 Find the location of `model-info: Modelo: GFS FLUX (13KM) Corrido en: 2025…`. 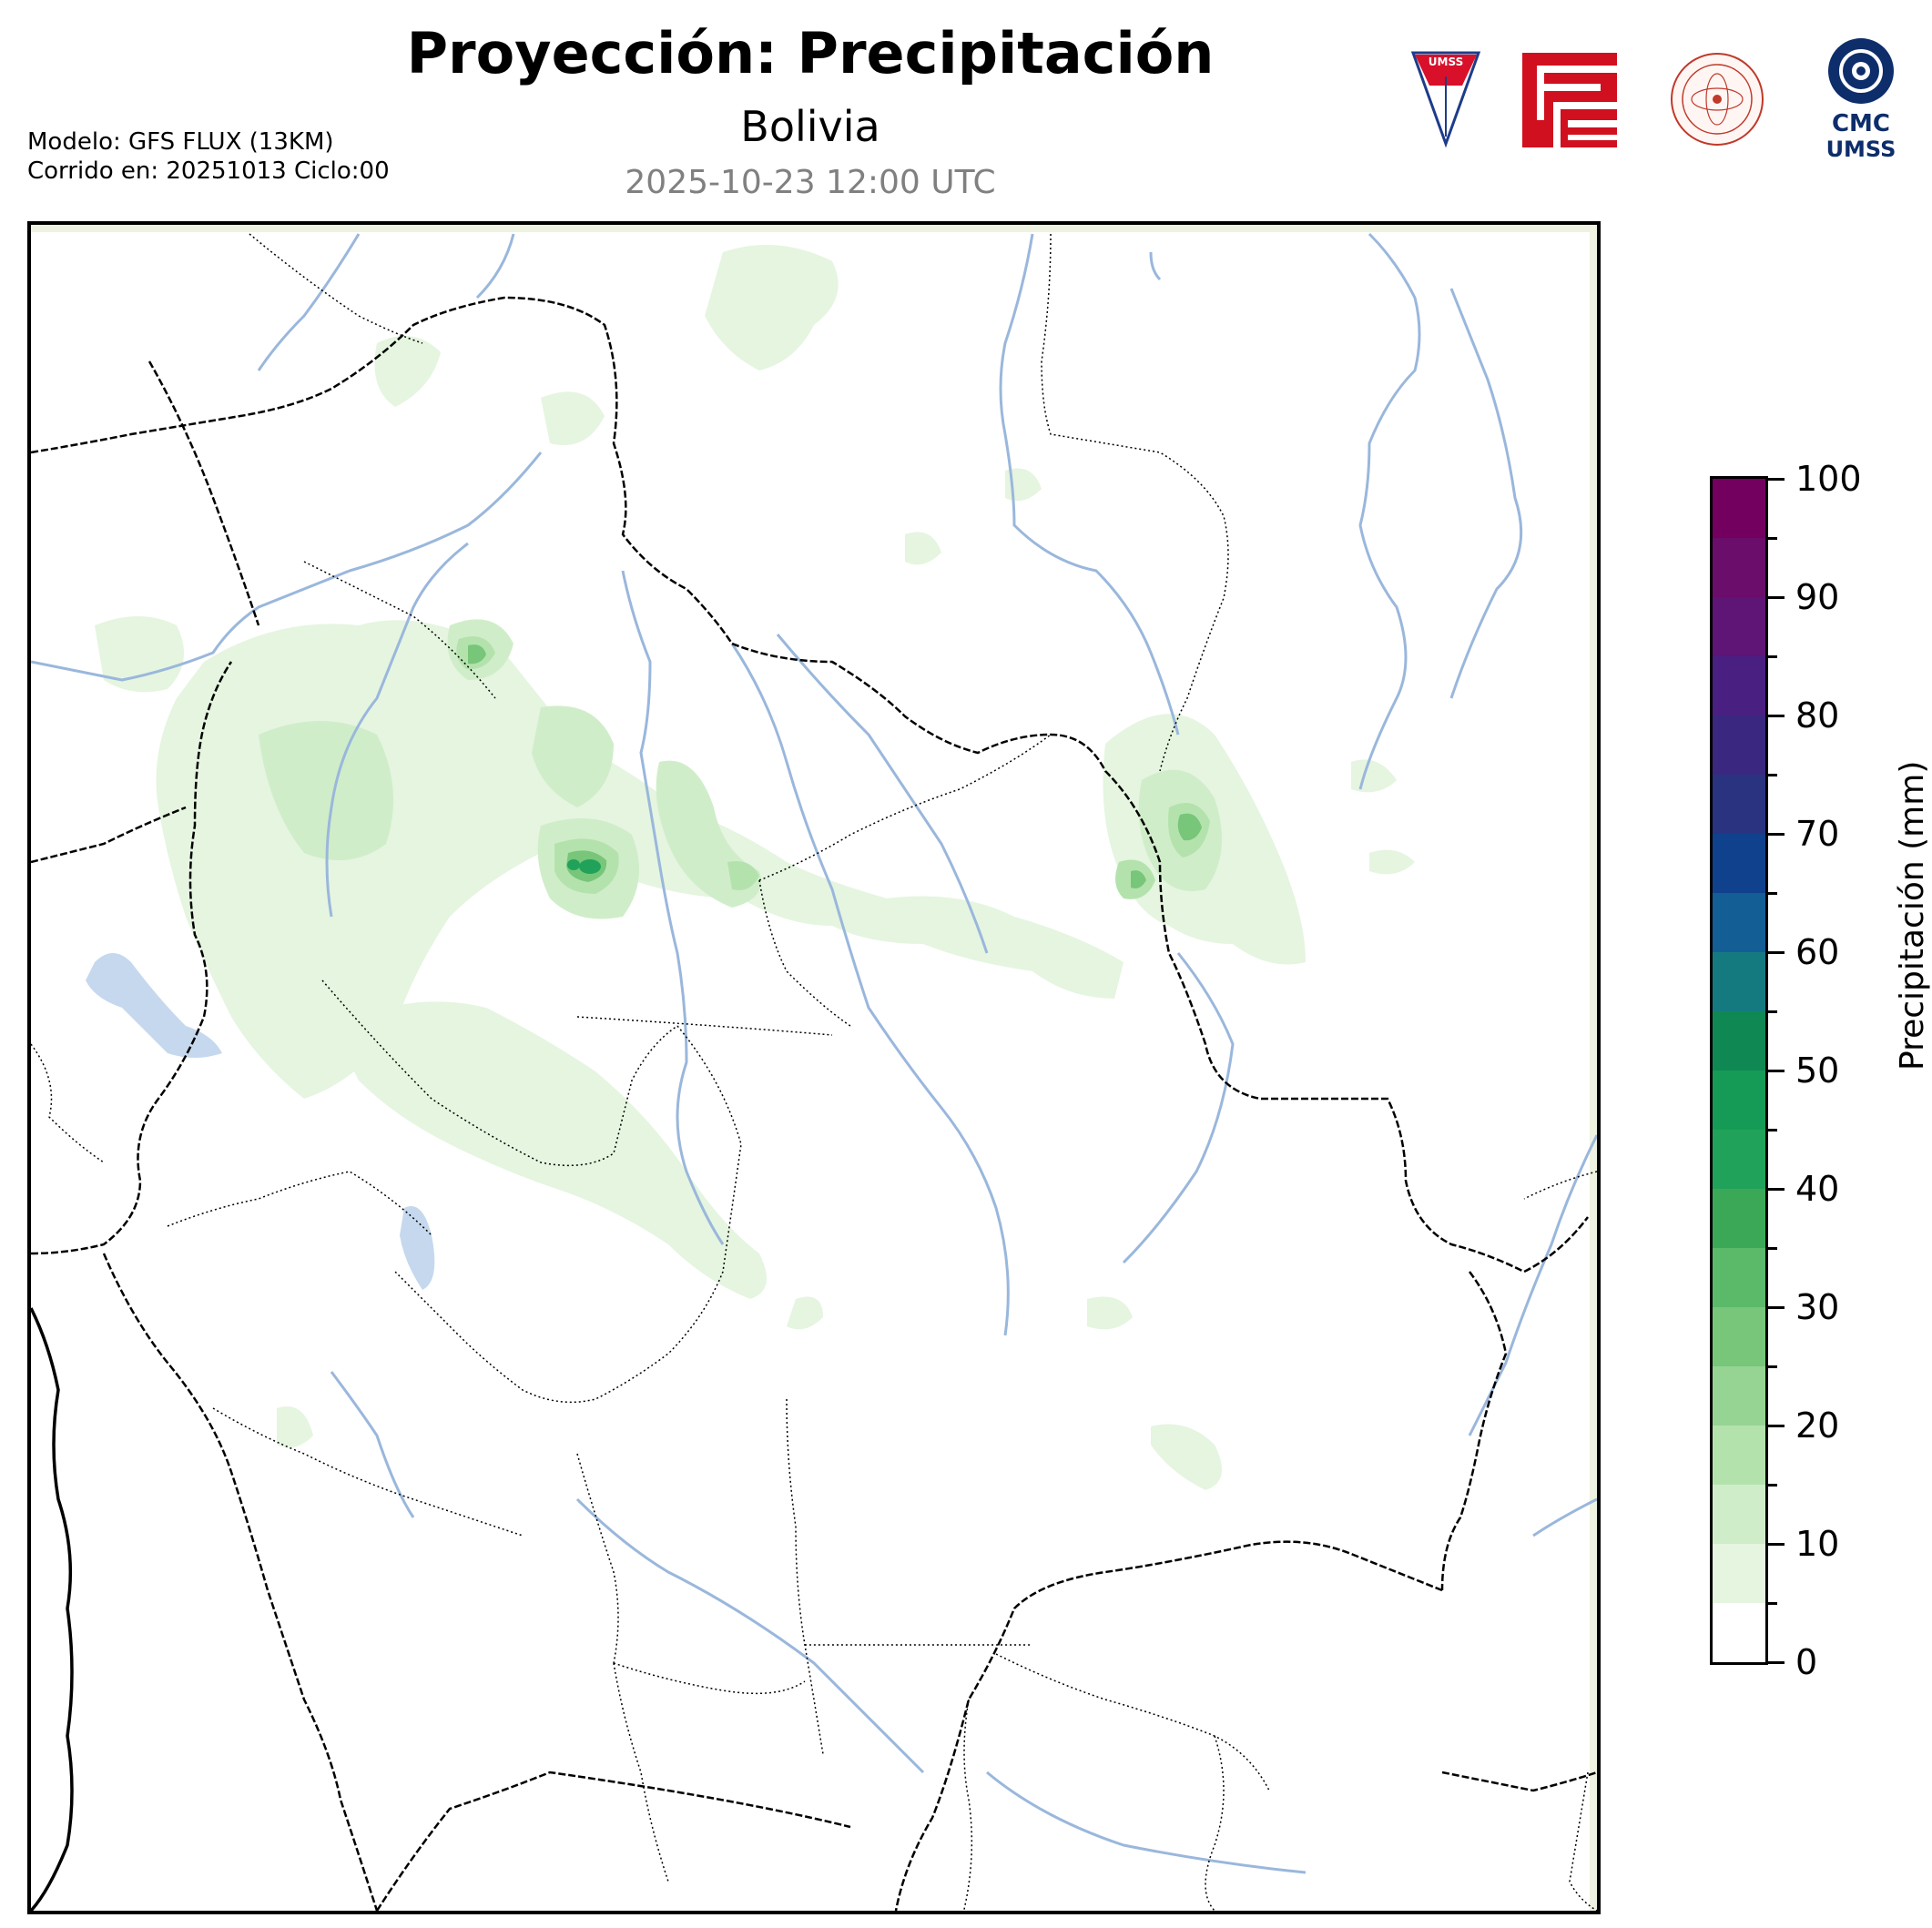

model-info: Modelo: GFS FLUX (13KM) Corrido en: 2025… is located at coordinates (208, 157).